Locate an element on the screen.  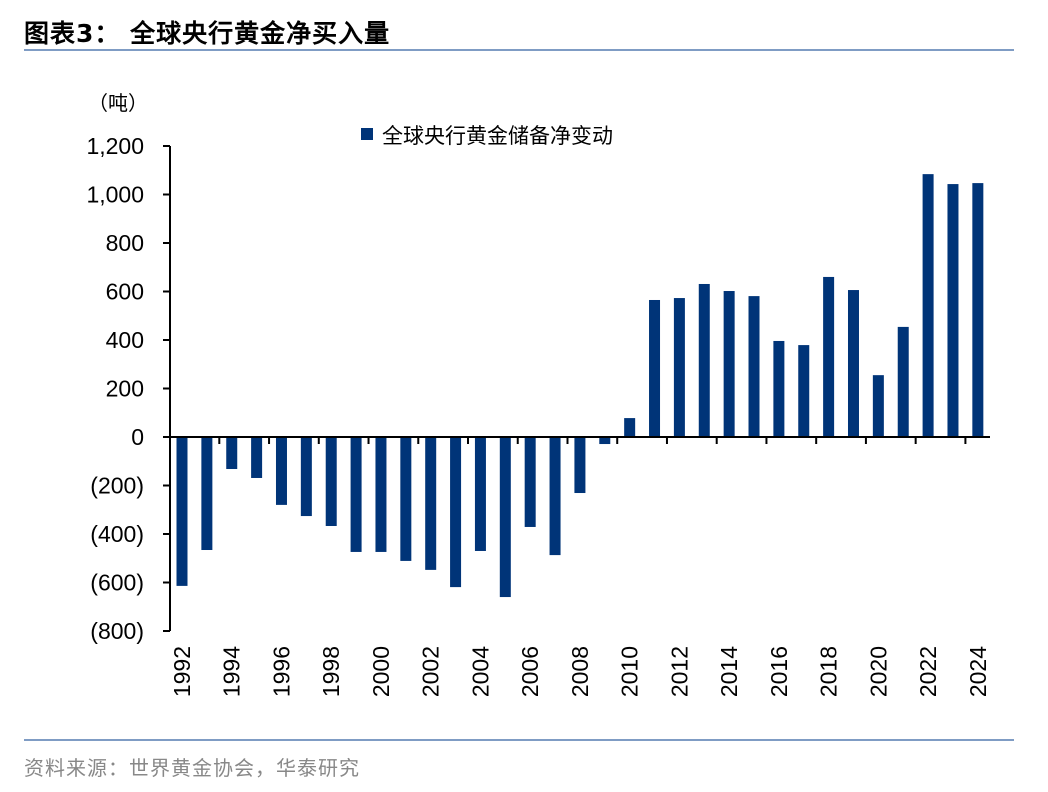
bar-2009 is located at coordinates (605, 441).